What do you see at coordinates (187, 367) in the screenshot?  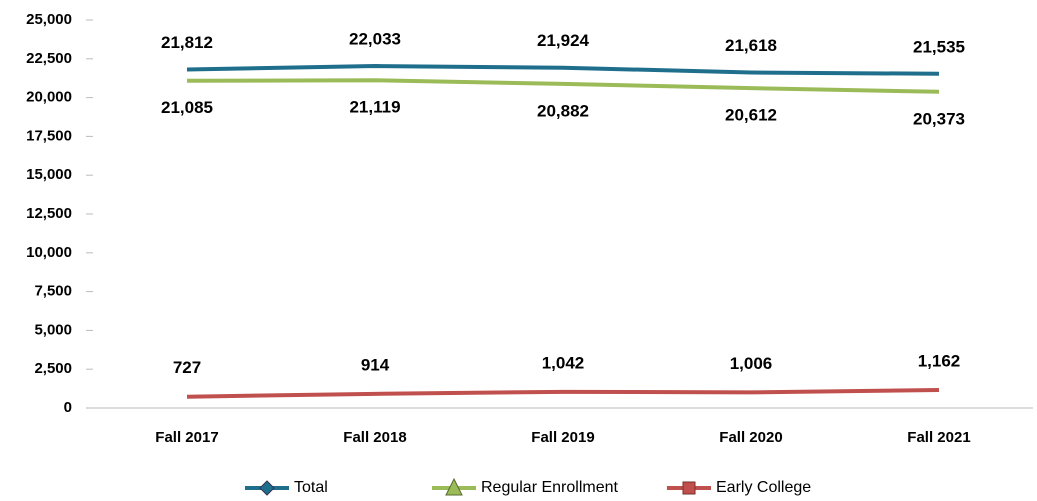 I see `value-label: 727` at bounding box center [187, 367].